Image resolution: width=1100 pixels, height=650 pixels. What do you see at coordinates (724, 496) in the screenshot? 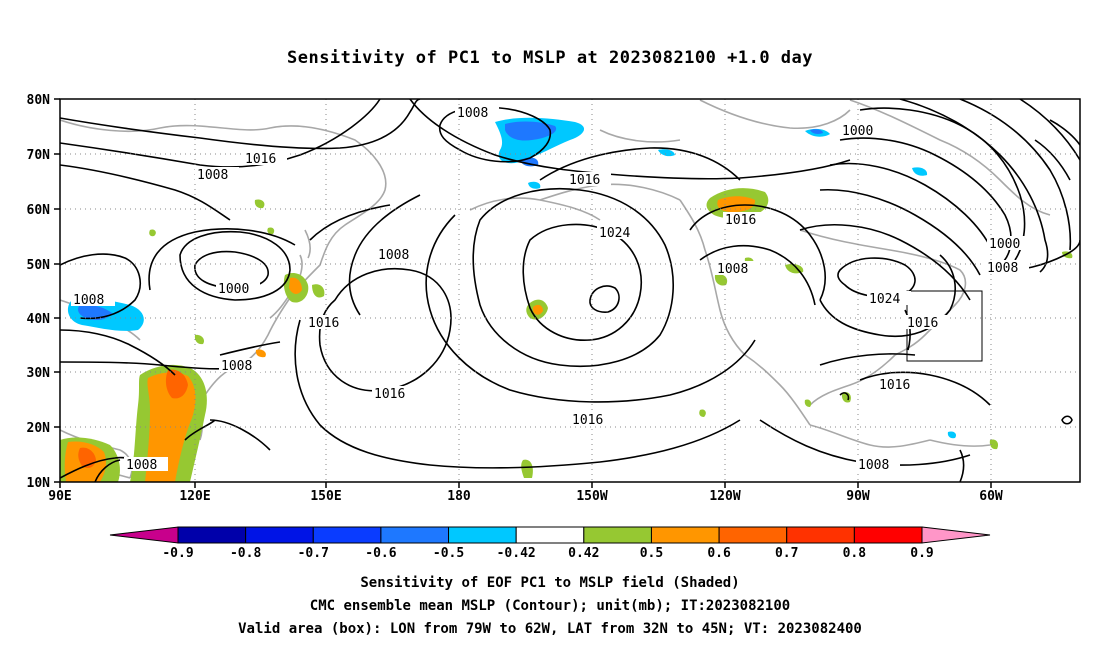
I see `lon-tick-label: 120W` at bounding box center [724, 496].